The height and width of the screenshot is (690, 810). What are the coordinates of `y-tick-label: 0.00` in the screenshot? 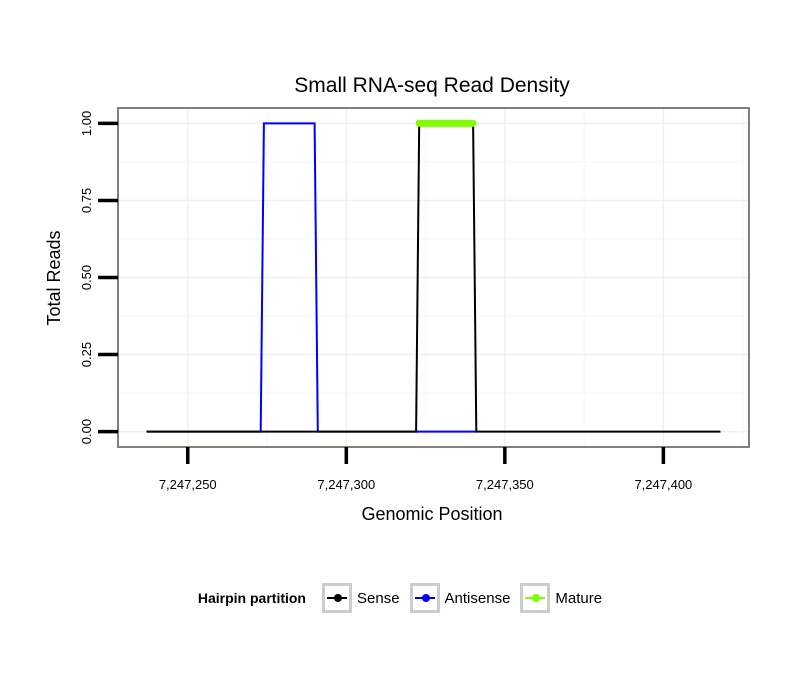 It's located at (86, 431).